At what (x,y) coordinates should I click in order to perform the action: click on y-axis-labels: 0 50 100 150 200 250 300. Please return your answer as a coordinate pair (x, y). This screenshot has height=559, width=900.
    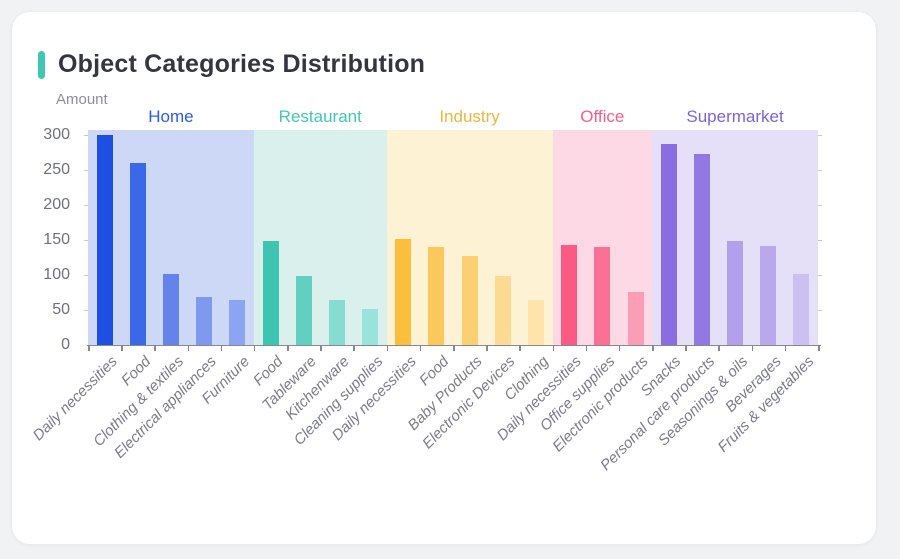
    Looking at the image, I should click on (46, 239).